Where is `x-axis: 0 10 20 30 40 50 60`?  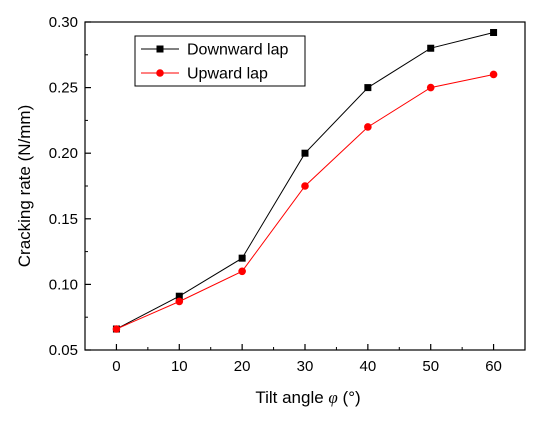 x-axis: 0 10 20 30 40 50 60 is located at coordinates (307, 359).